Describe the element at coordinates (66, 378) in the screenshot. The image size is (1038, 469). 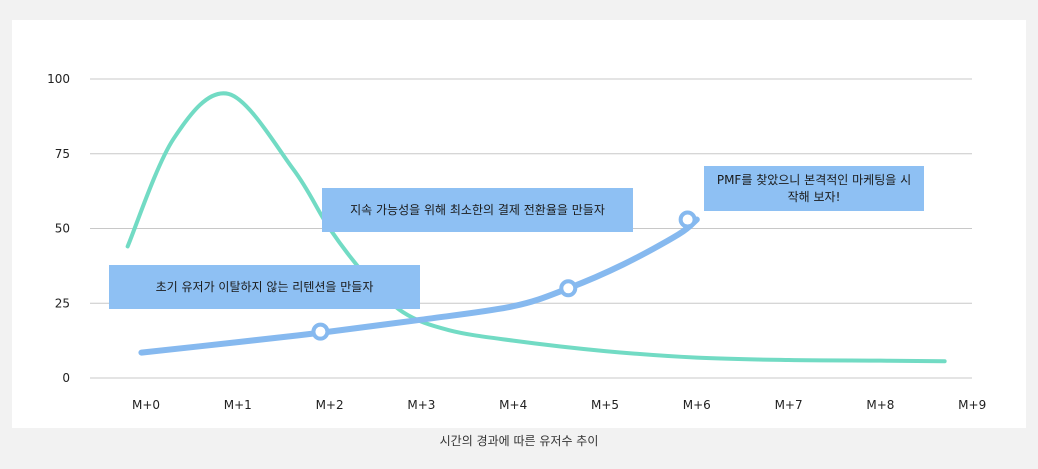
I see `y-tick-label: 0` at that location.